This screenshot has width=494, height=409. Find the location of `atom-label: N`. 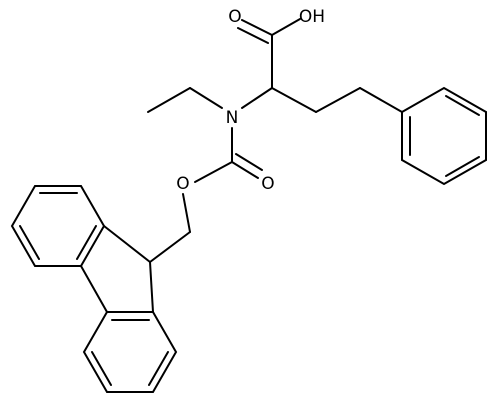

atom-label: N is located at coordinates (232, 118).